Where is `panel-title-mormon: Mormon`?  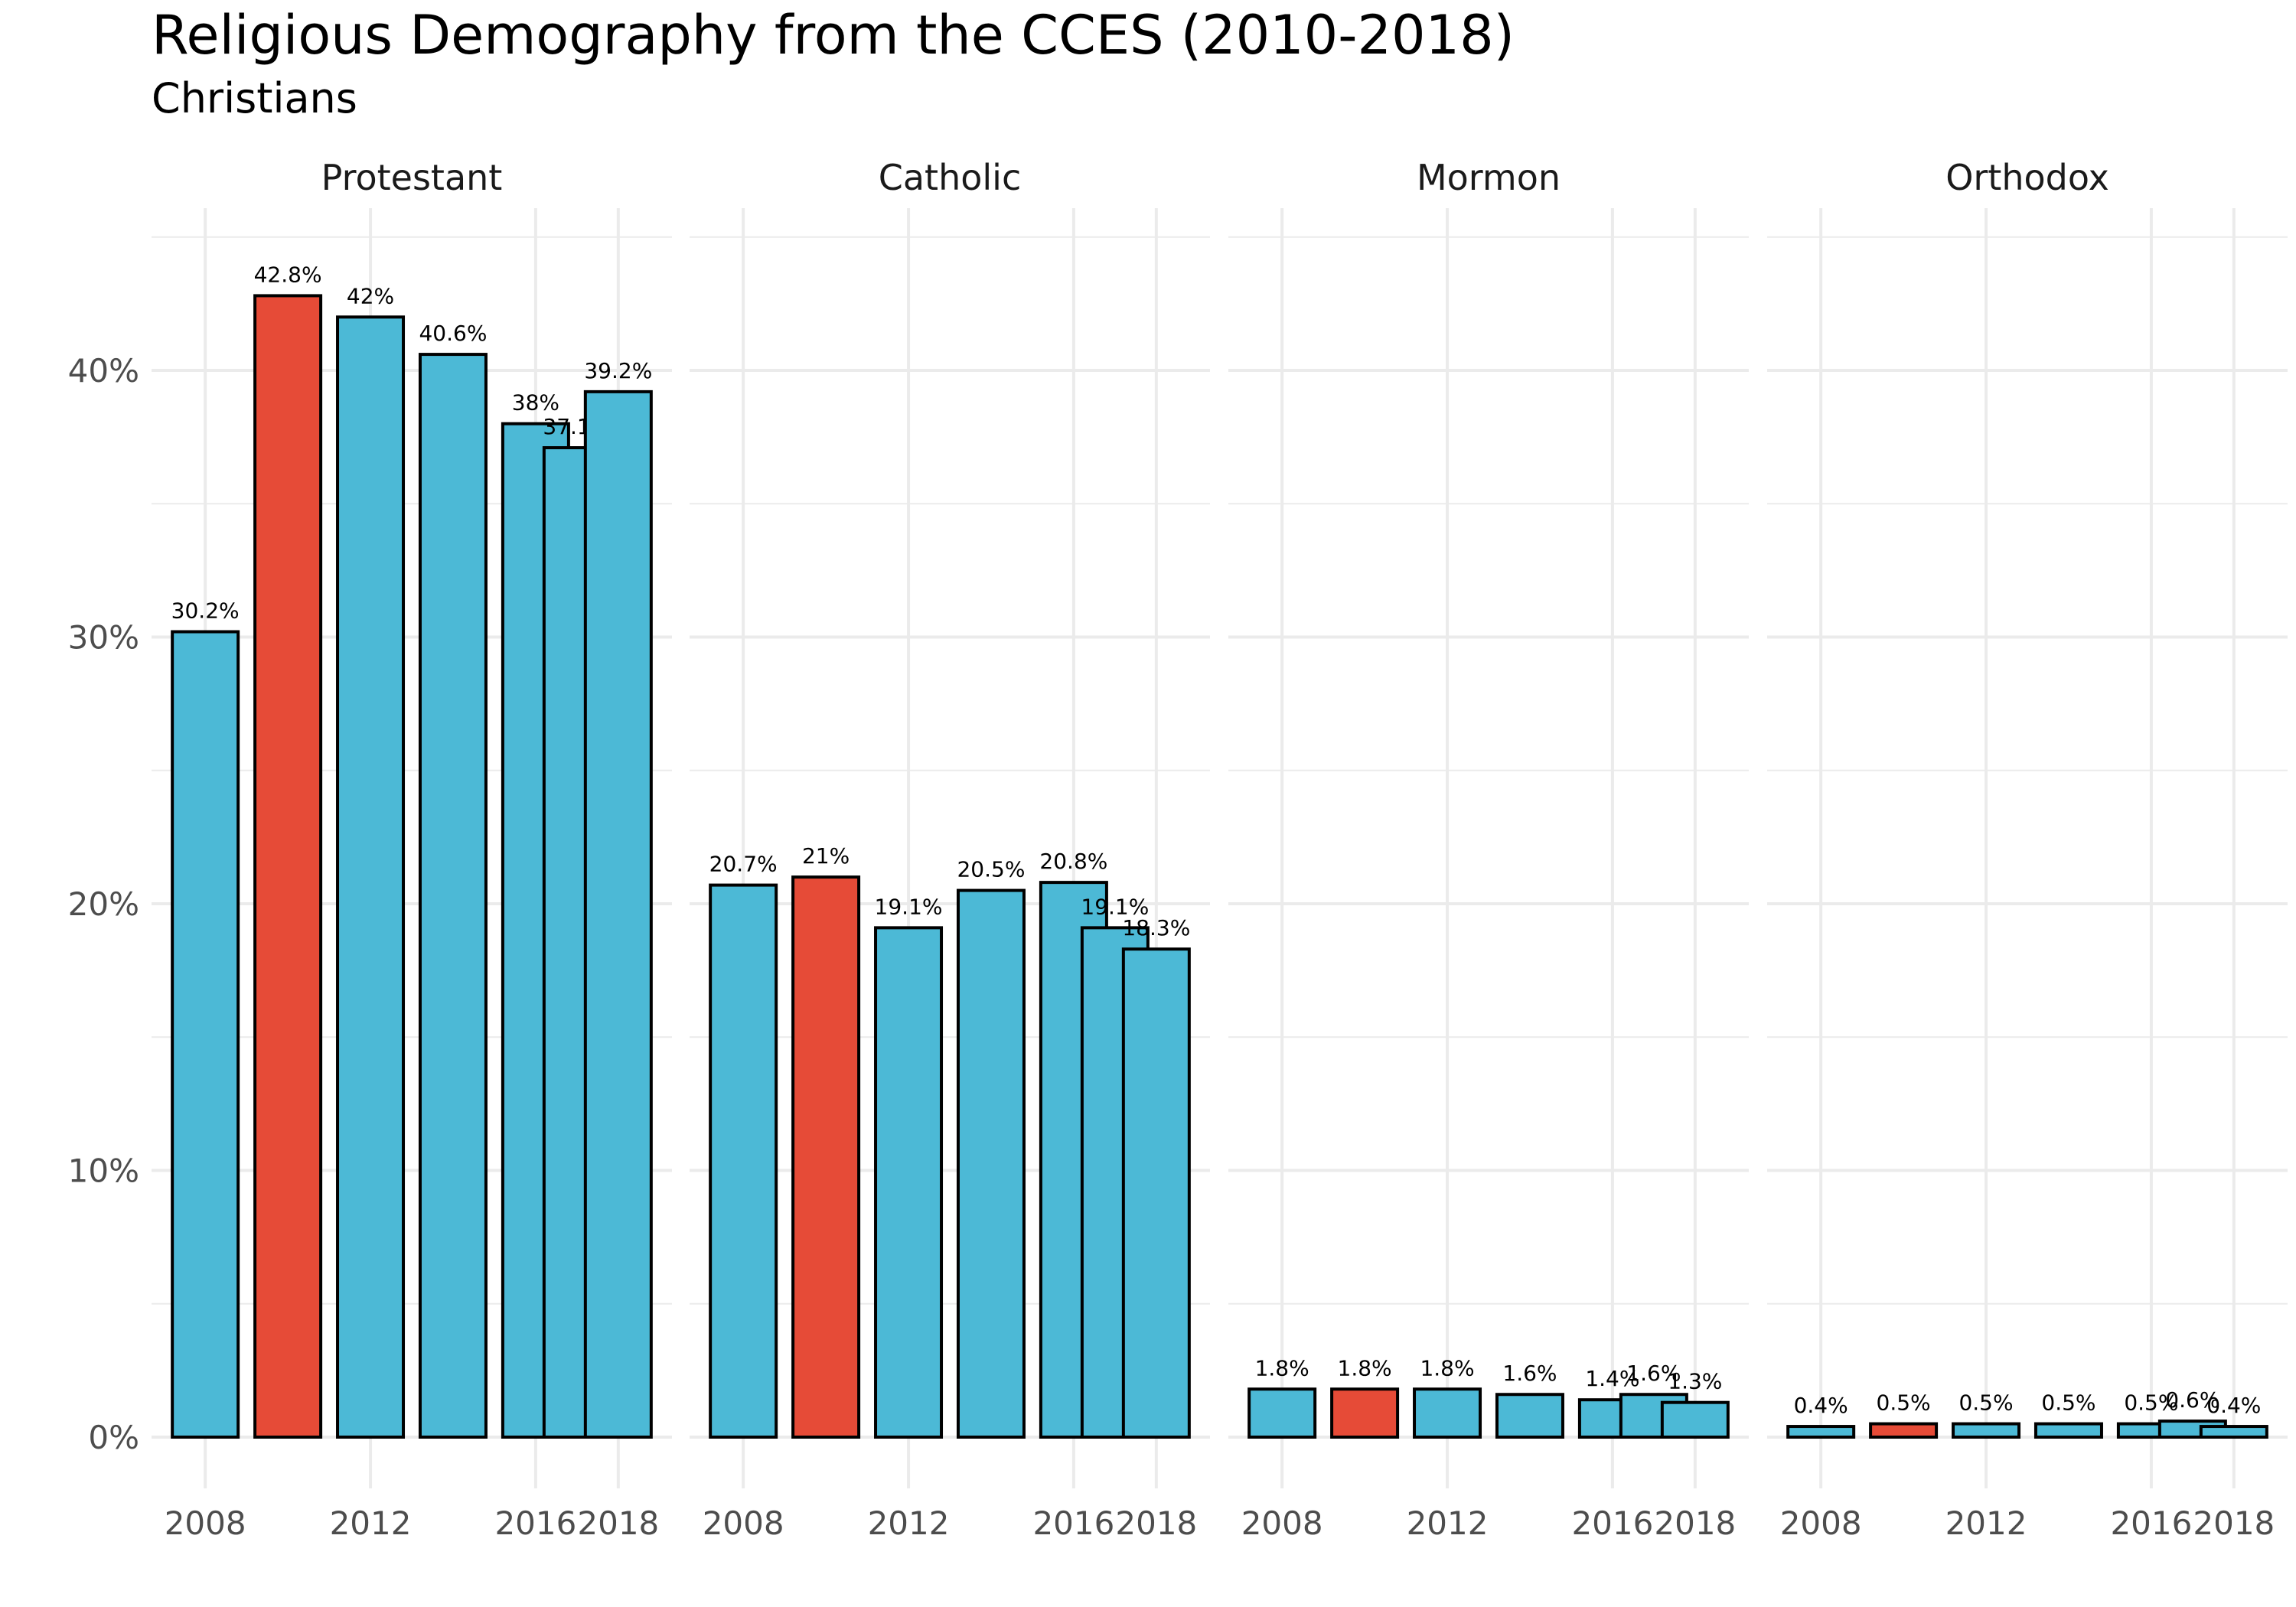 panel-title-mormon: Mormon is located at coordinates (1489, 177).